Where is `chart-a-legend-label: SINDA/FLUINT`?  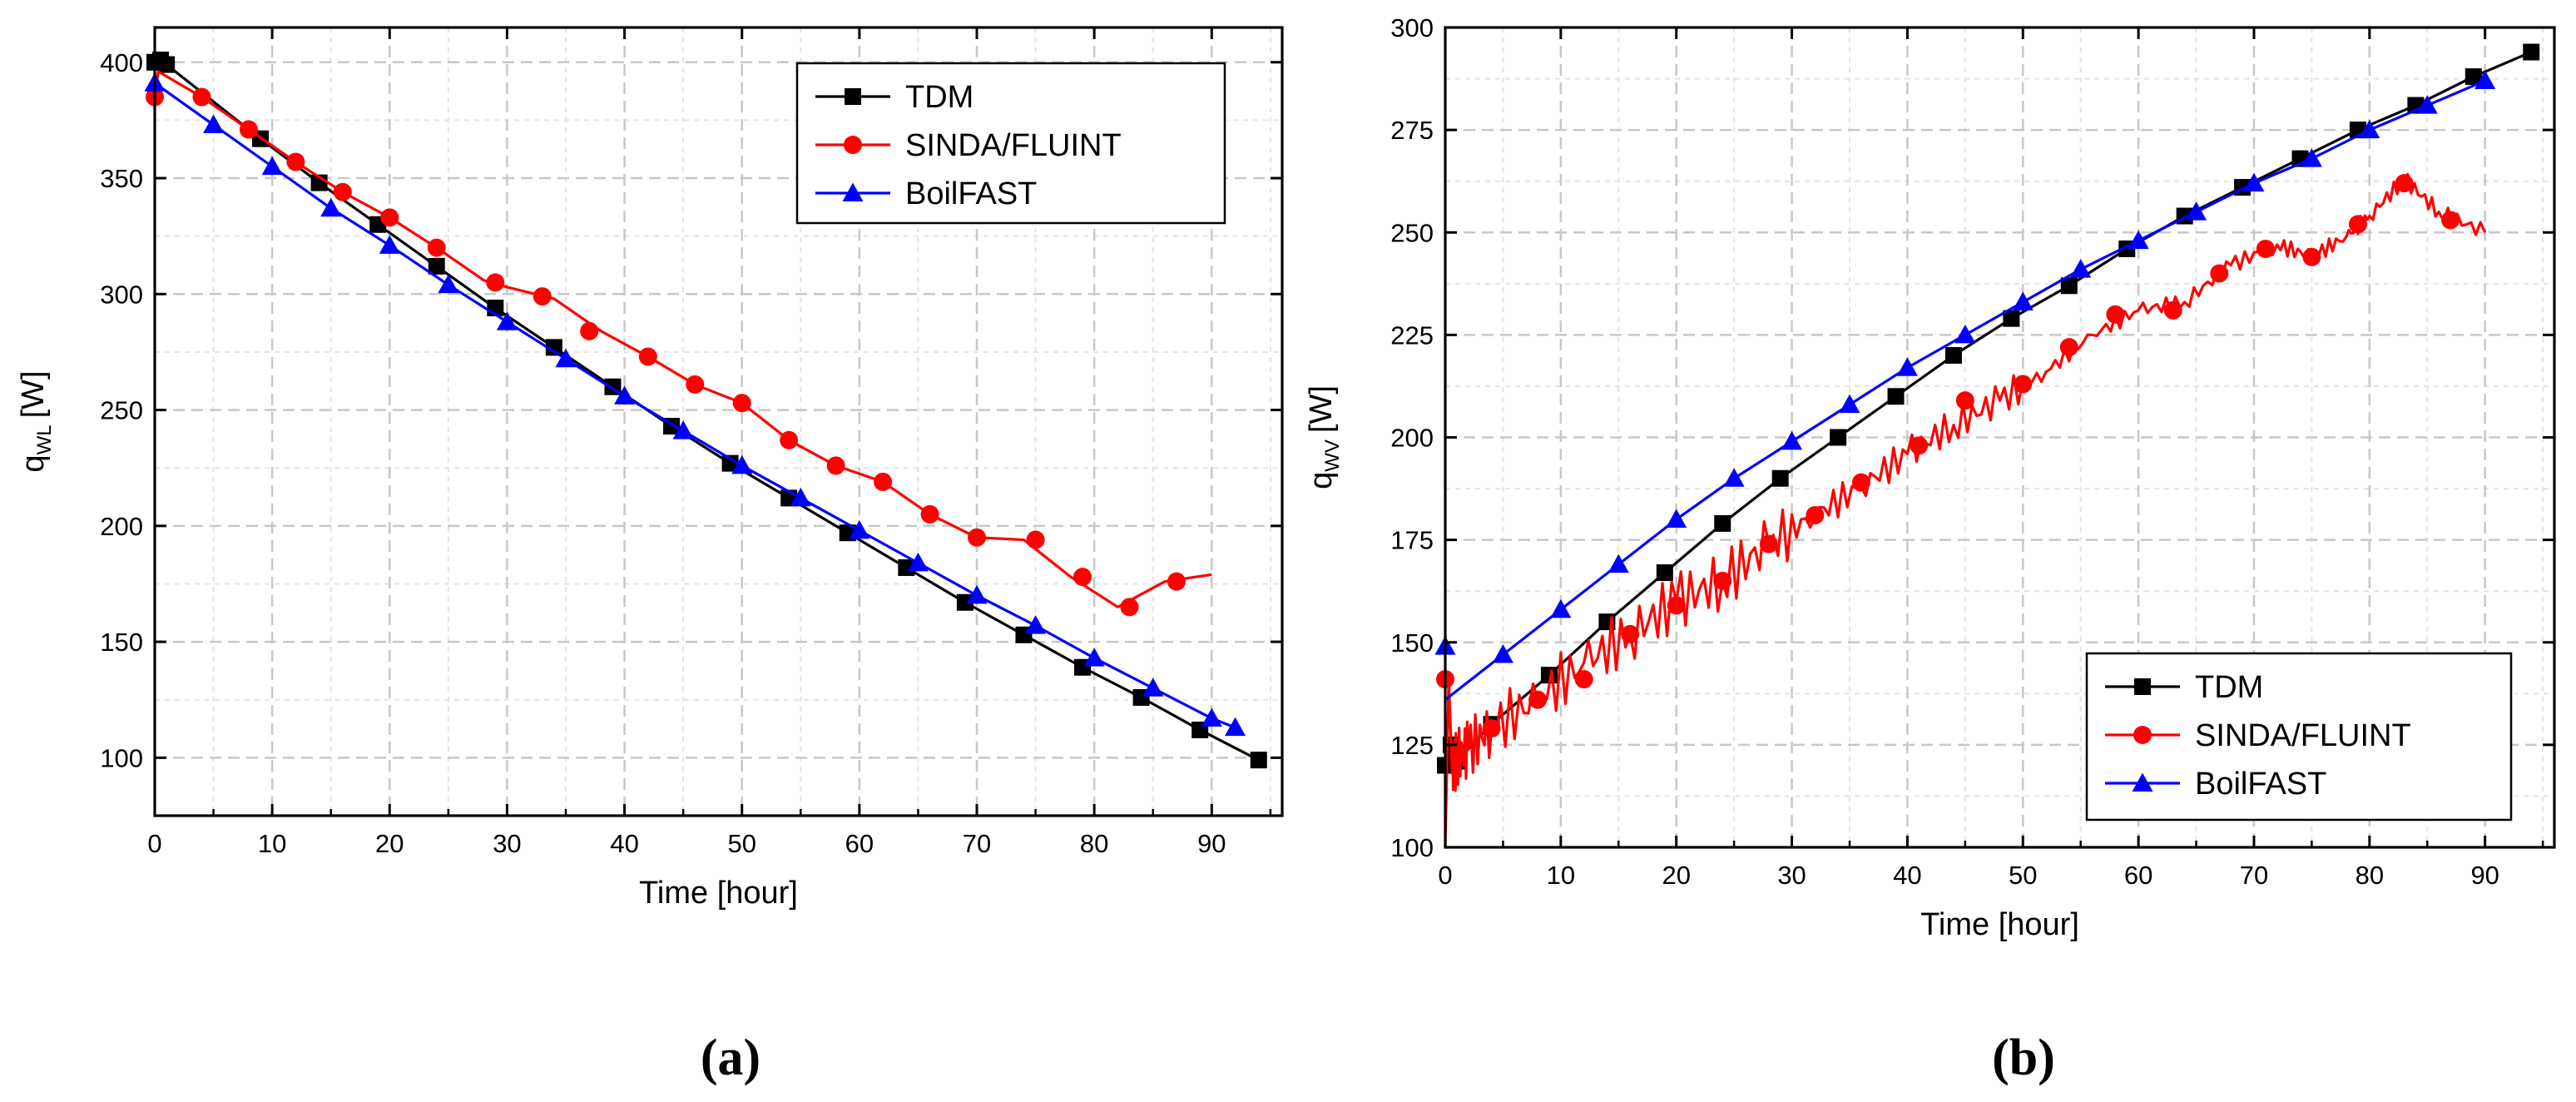 chart-a-legend-label: SINDA/FLUINT is located at coordinates (1014, 145).